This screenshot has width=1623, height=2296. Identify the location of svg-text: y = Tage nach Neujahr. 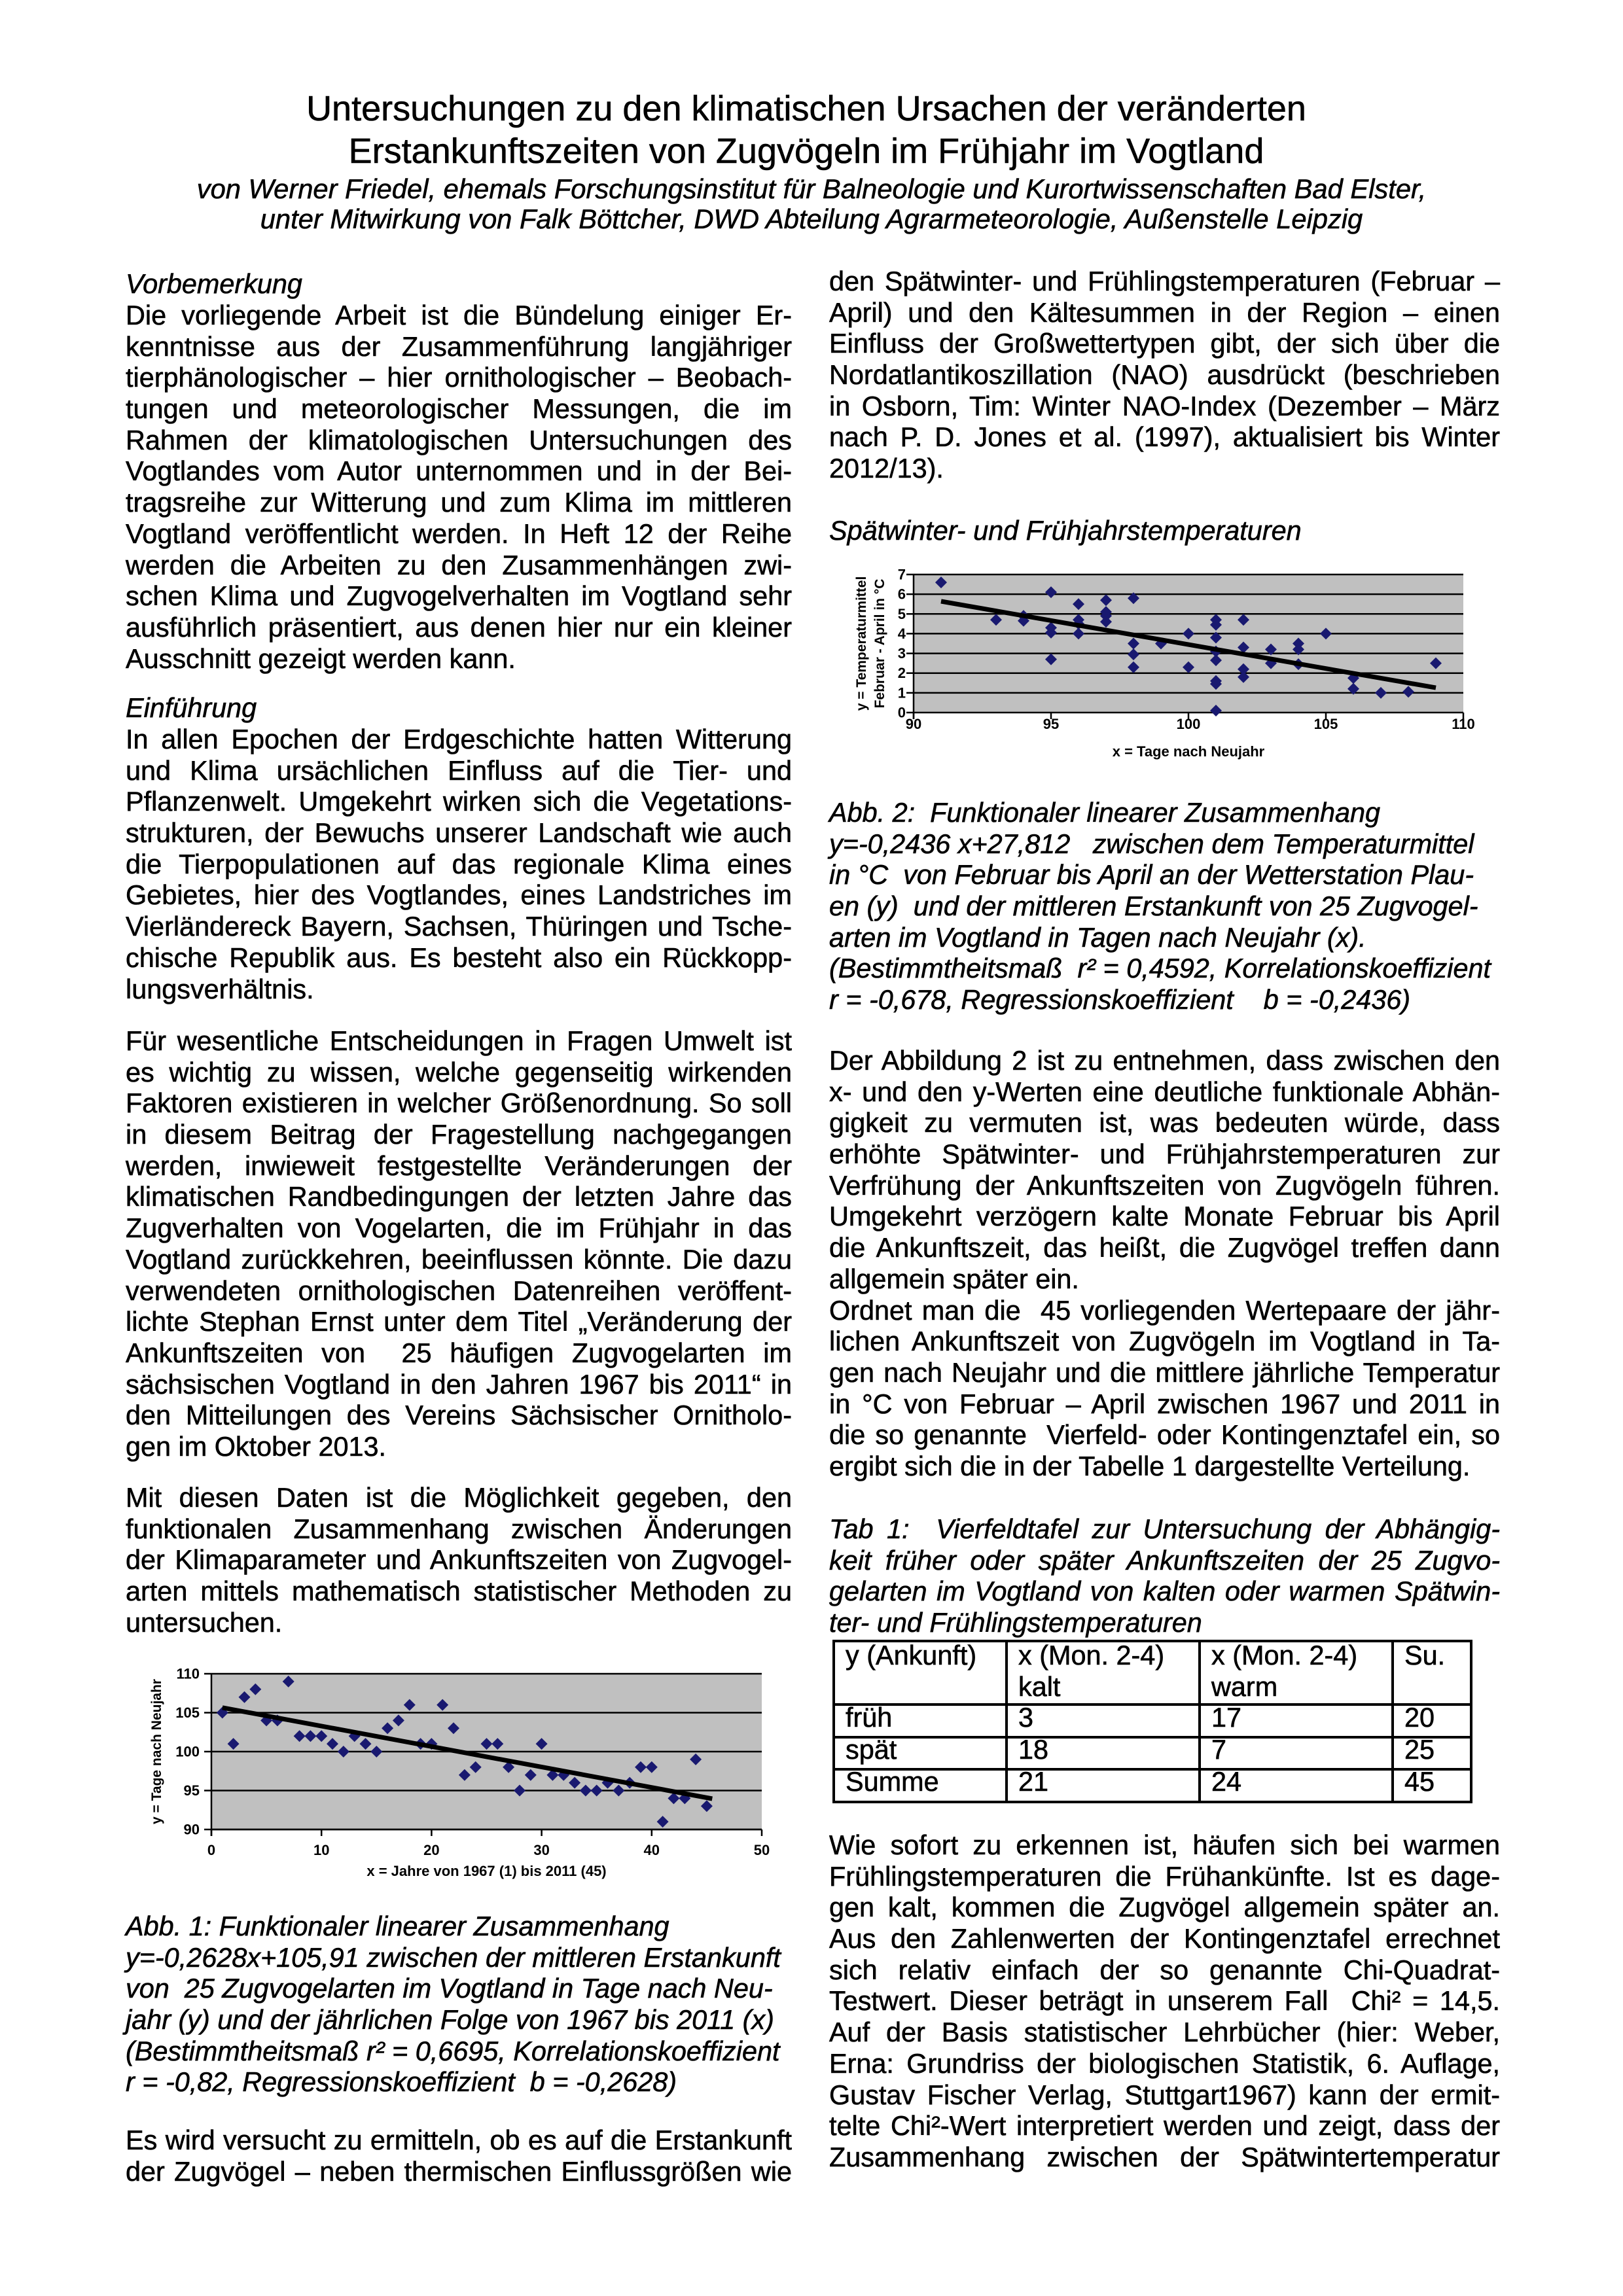
(157, 1751).